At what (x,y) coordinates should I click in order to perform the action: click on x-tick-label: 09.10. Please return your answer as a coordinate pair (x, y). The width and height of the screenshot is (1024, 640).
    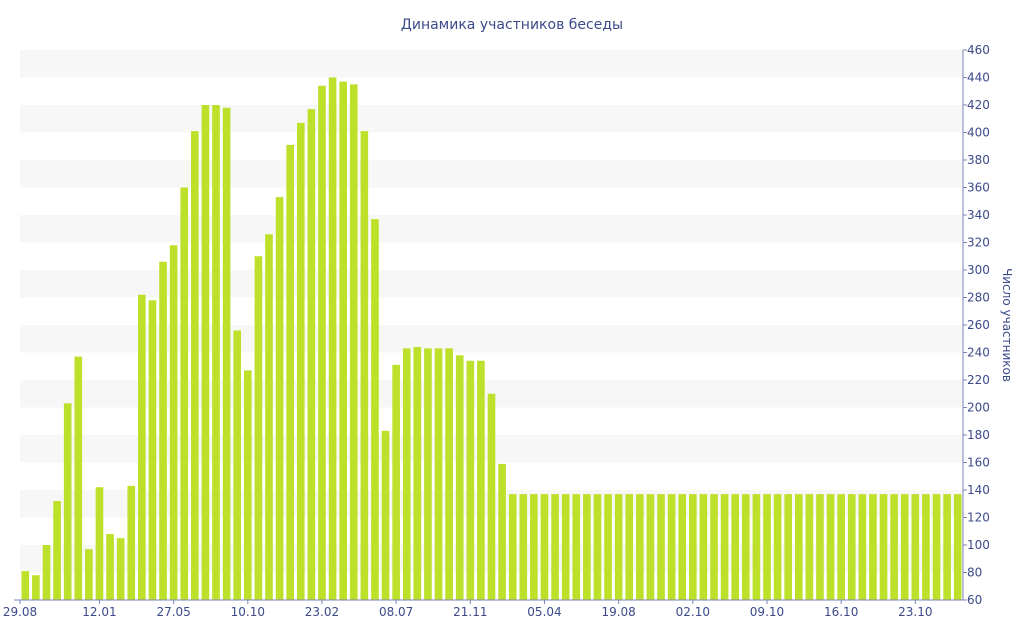
    Looking at the image, I should click on (767, 612).